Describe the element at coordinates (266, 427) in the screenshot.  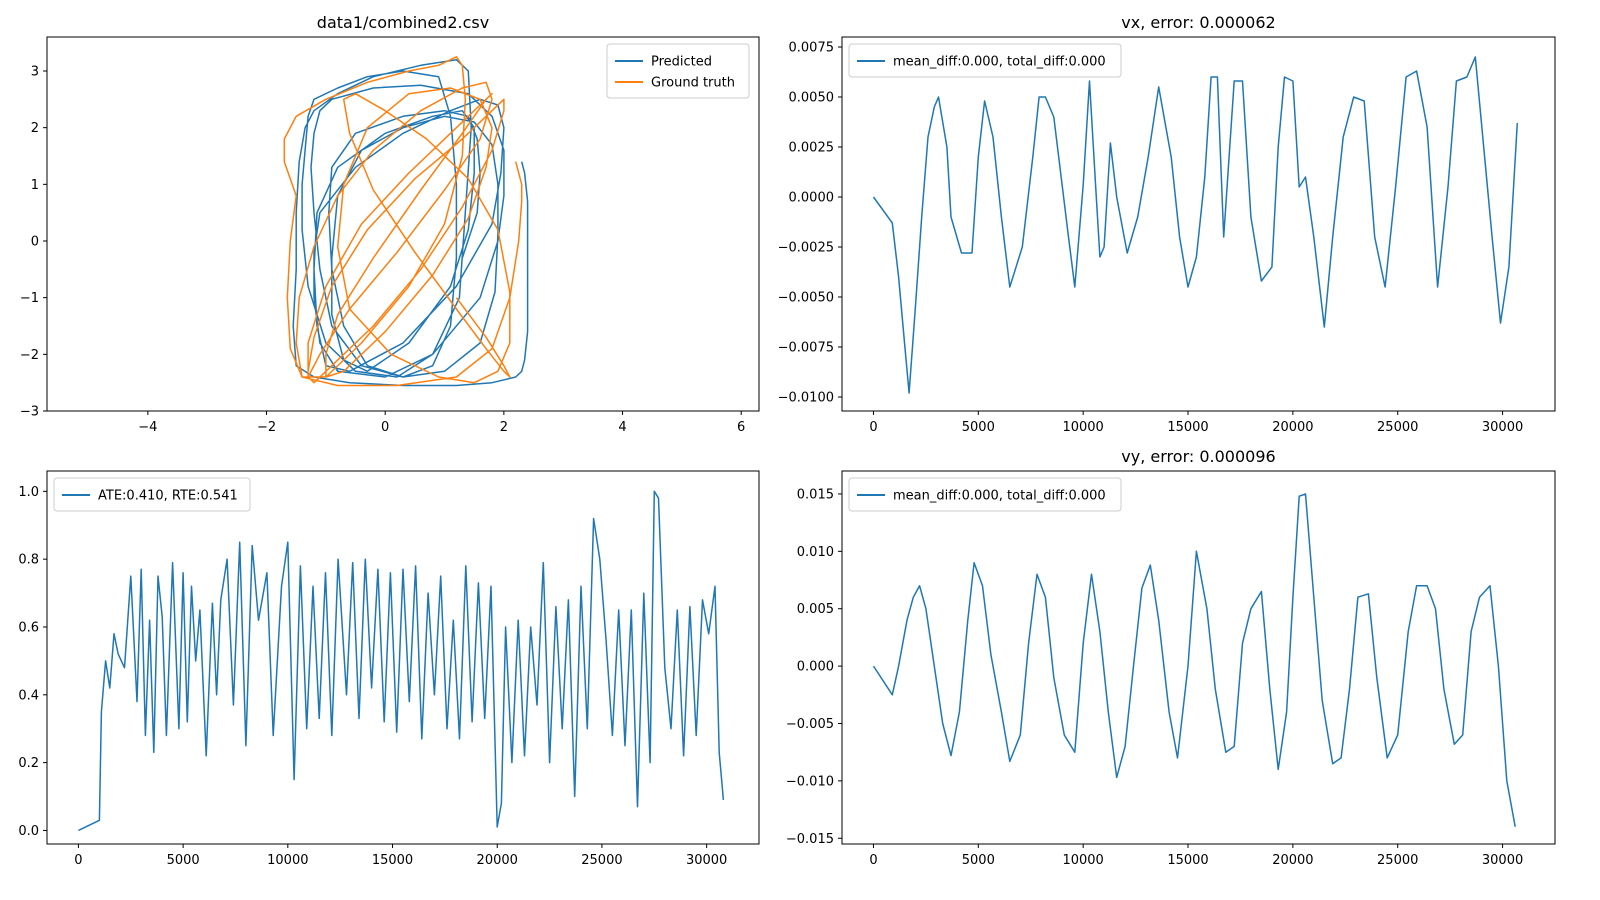
I see `x-tick-label: −2` at that location.